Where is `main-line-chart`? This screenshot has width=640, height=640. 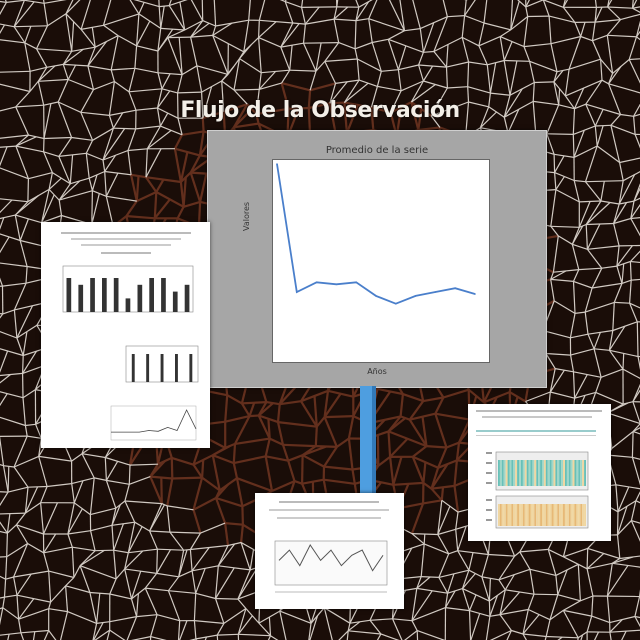
main-line-chart is located at coordinates (376, 234).